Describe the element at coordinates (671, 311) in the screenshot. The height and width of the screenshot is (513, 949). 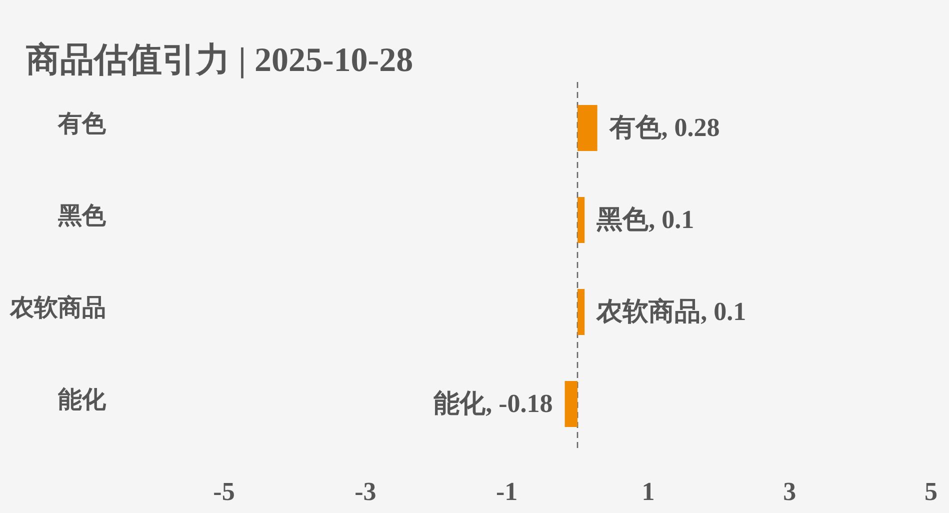
I see `data-label: 农软商品, 0.1` at that location.